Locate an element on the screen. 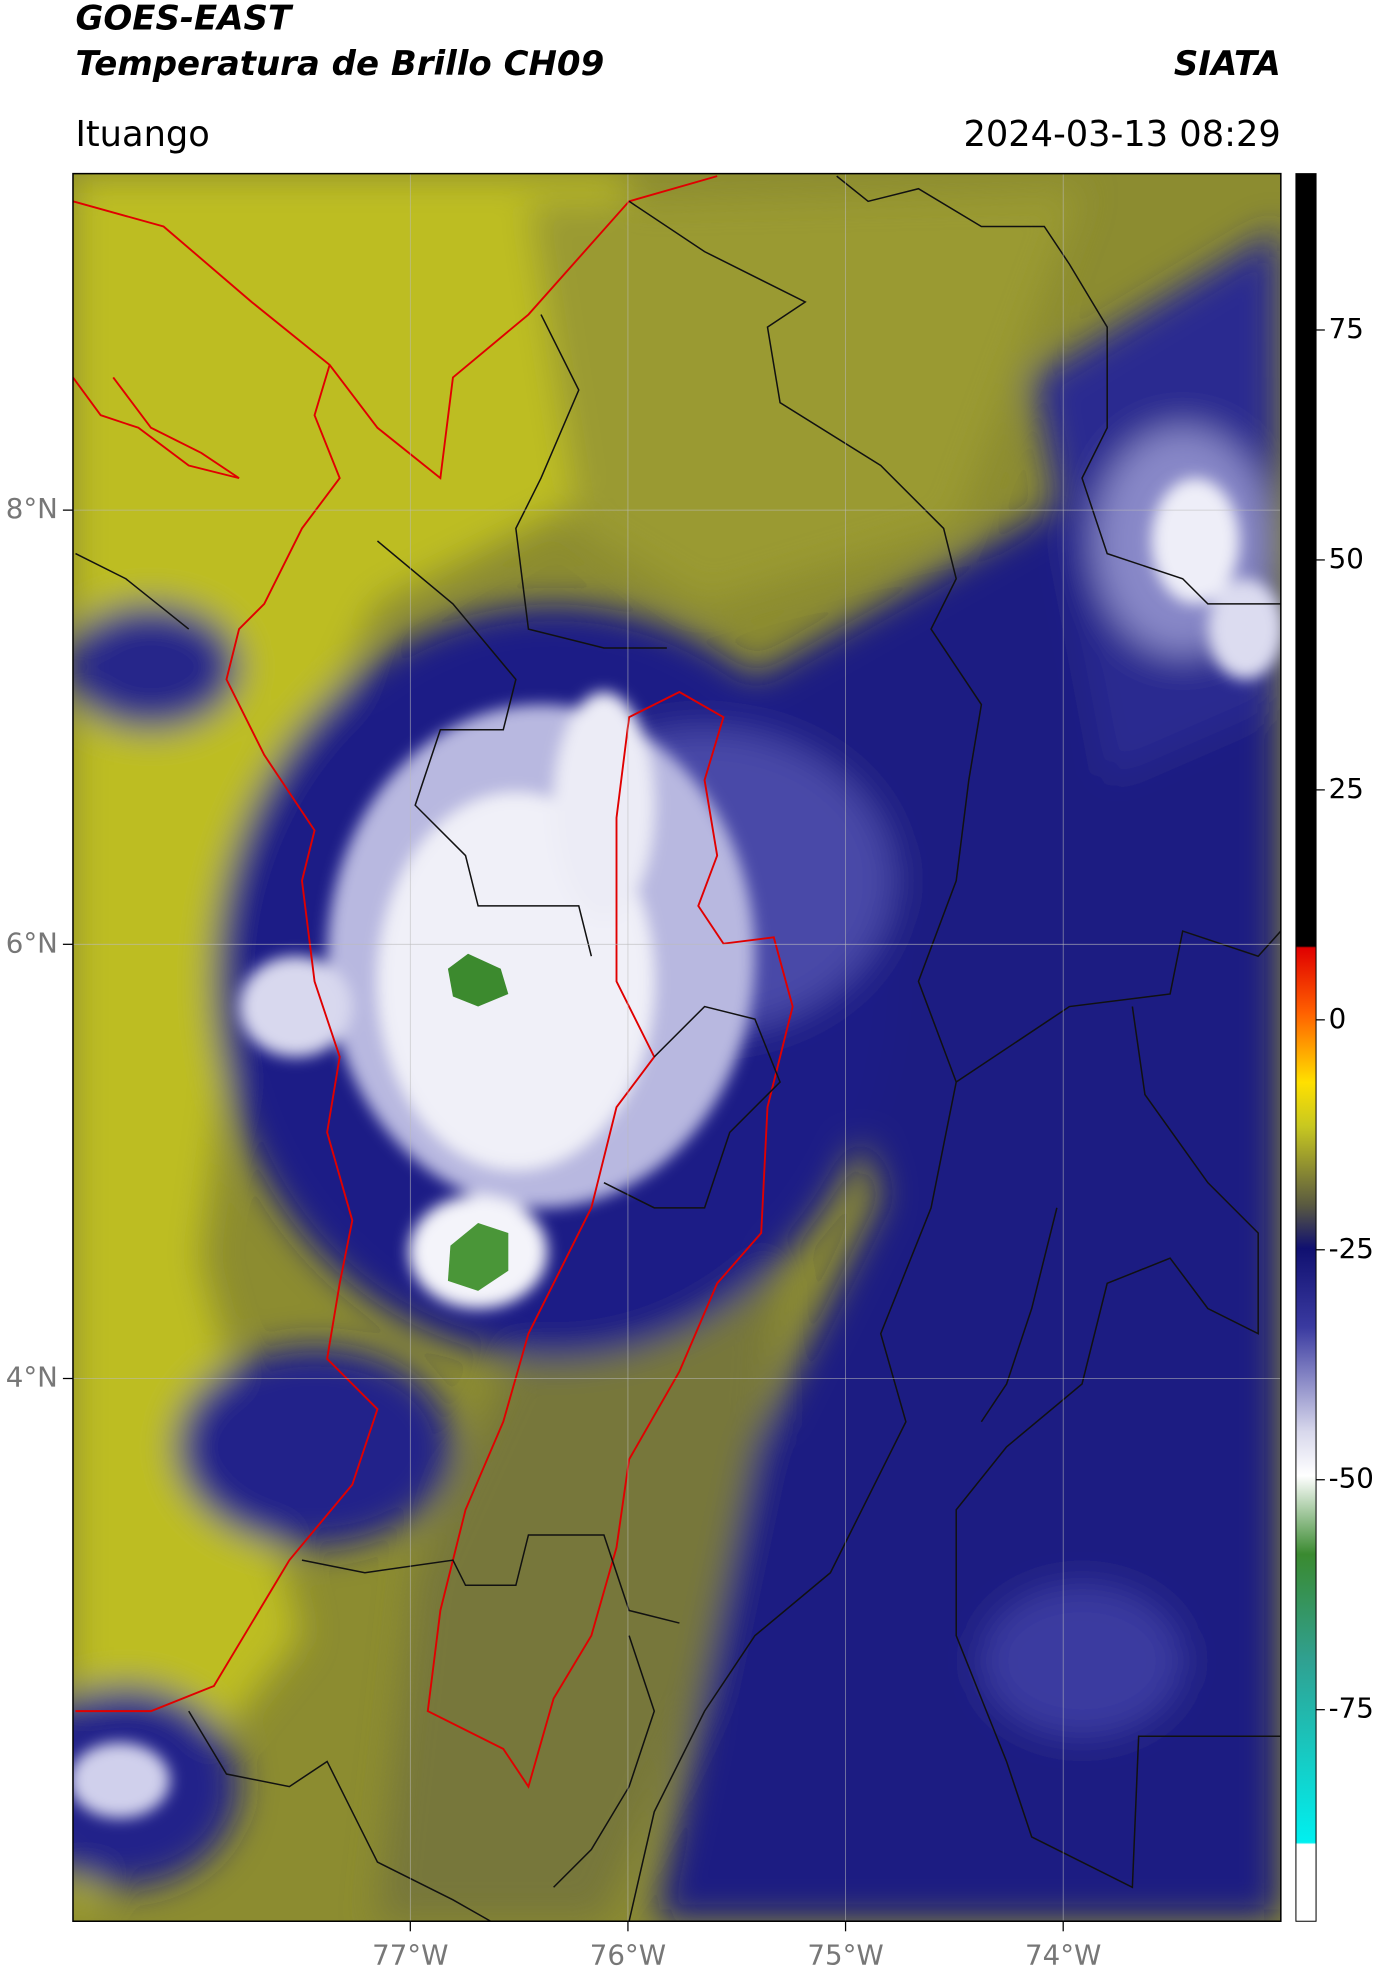  colorbar-tick-label: -75 is located at coordinates (1351, 1708).